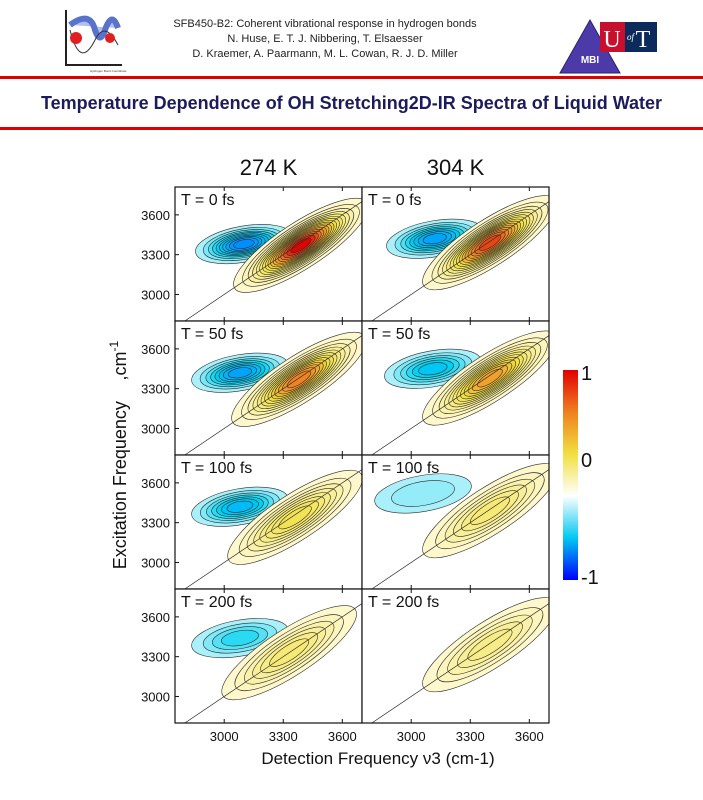 The height and width of the screenshot is (800, 703). I want to click on colorbar-tick-label: 1, so click(586, 374).